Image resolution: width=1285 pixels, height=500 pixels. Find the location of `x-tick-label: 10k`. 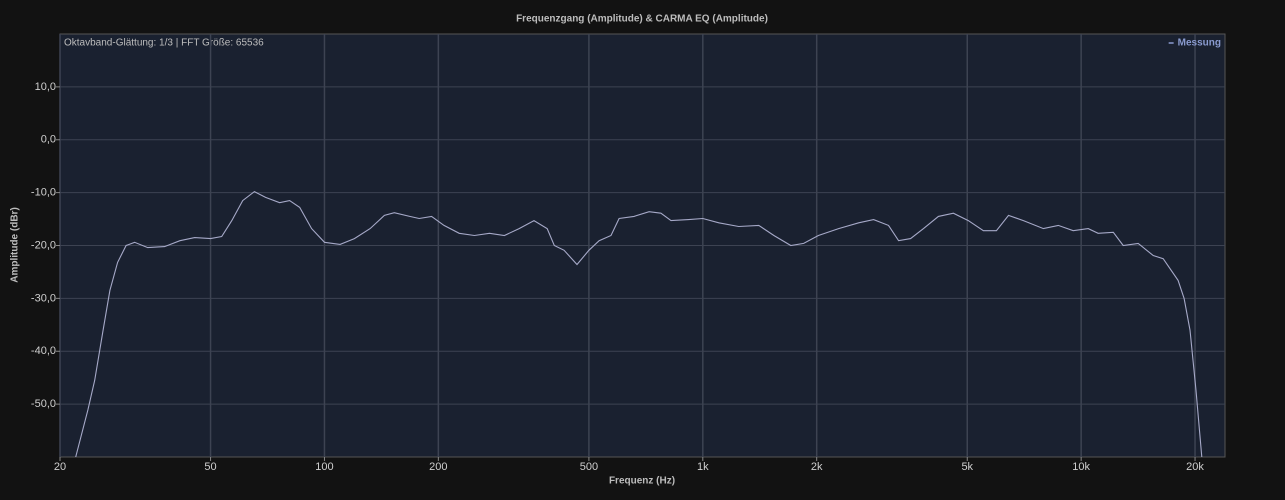

x-tick-label: 10k is located at coordinates (1081, 467).